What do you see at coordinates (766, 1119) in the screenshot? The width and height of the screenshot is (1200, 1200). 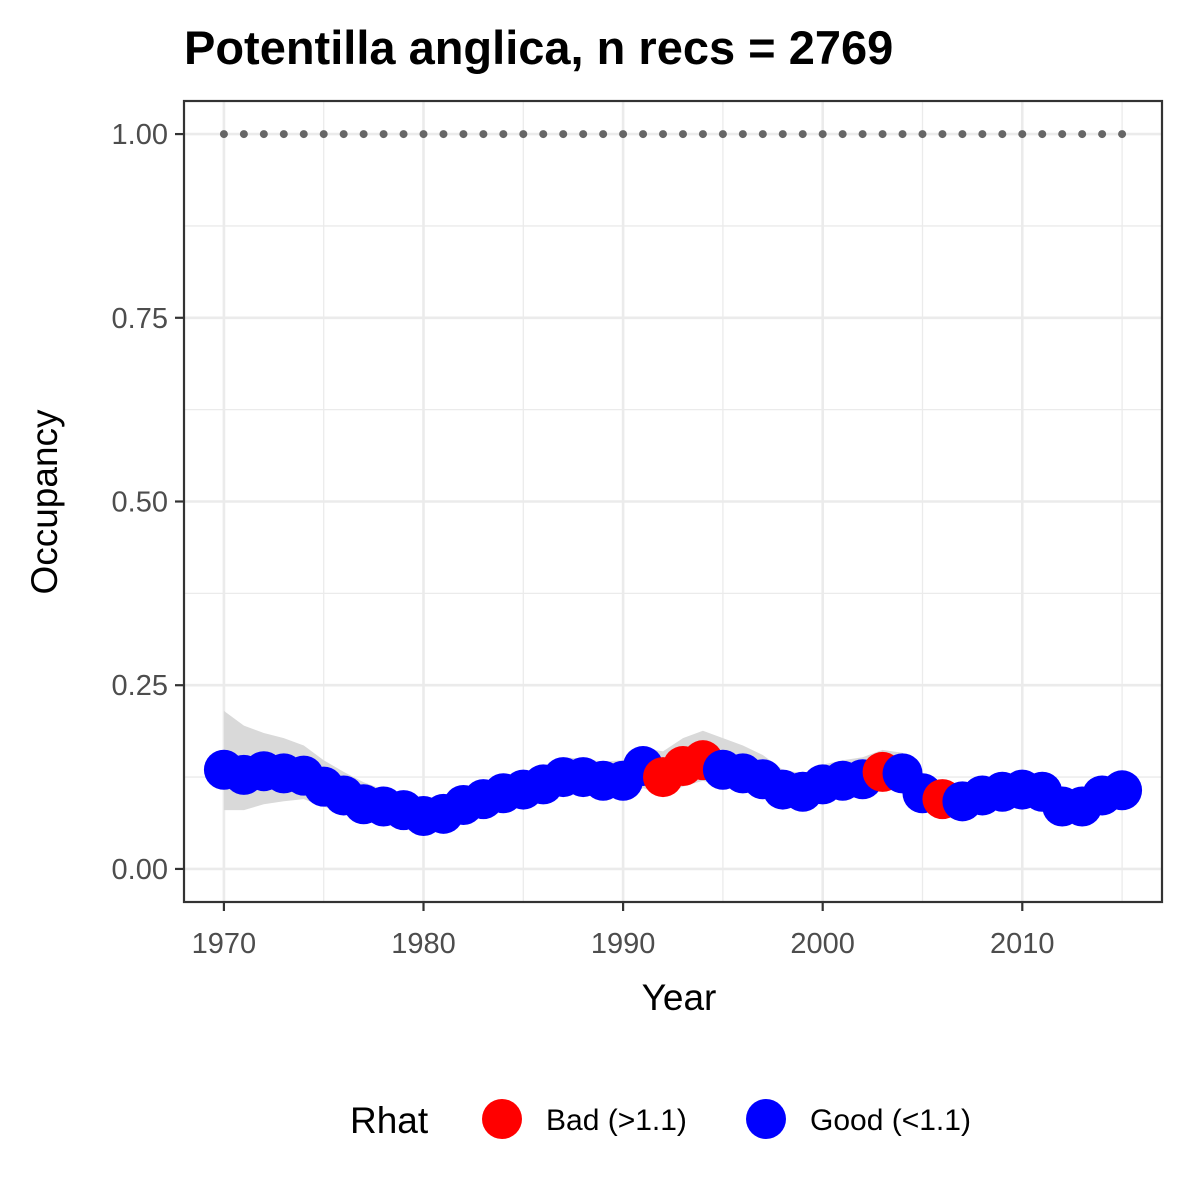 I see `legend-key-good` at bounding box center [766, 1119].